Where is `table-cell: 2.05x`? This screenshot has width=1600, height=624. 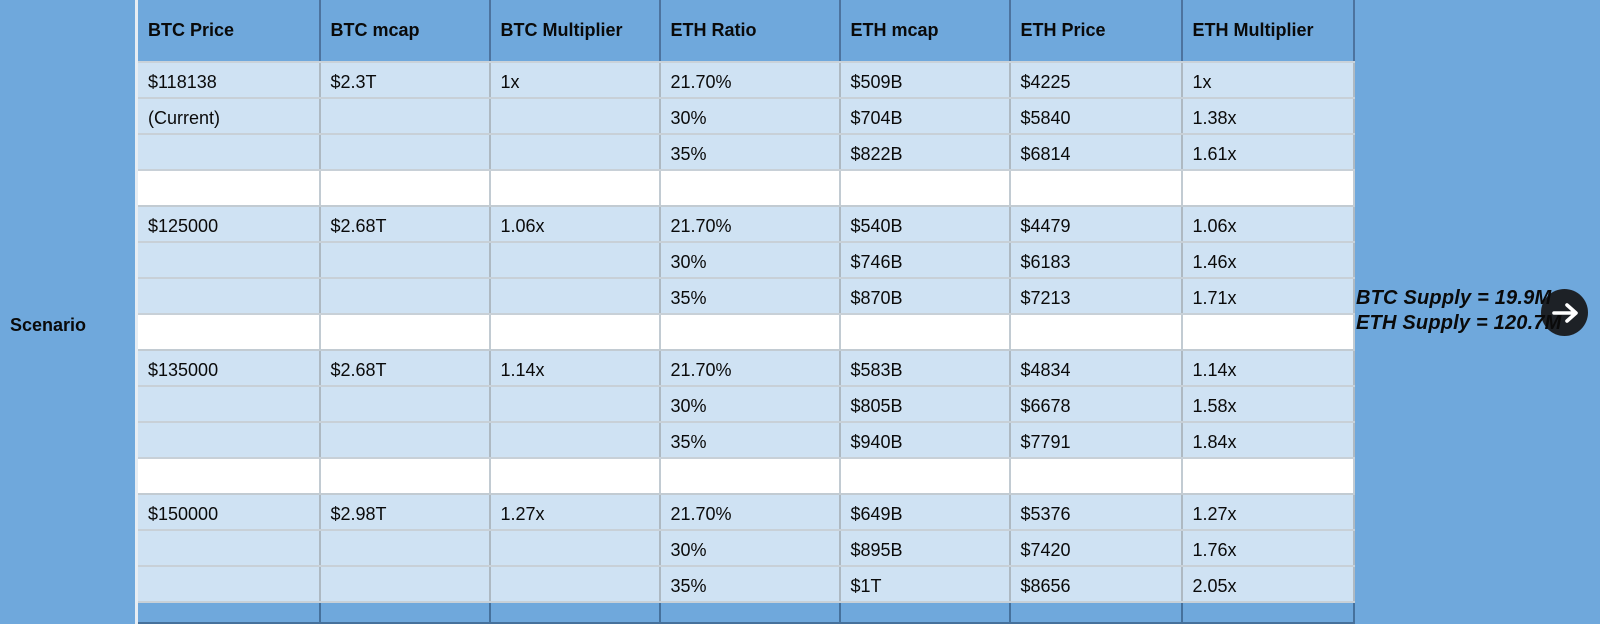
table-cell: 2.05x is located at coordinates (1268, 584).